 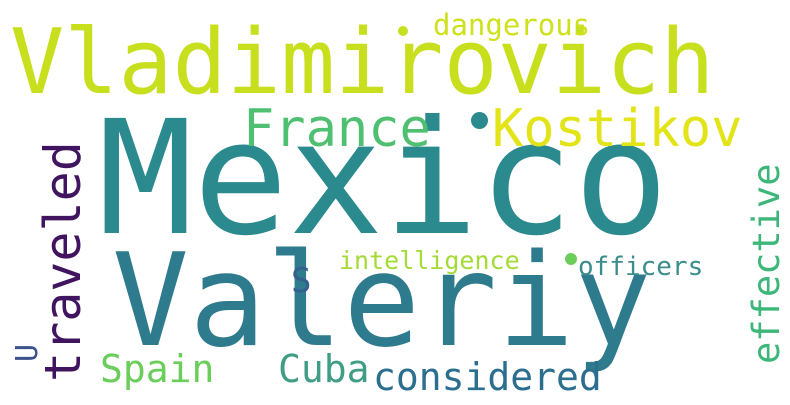 I want to click on word-effective: effective, so click(x=766, y=263).